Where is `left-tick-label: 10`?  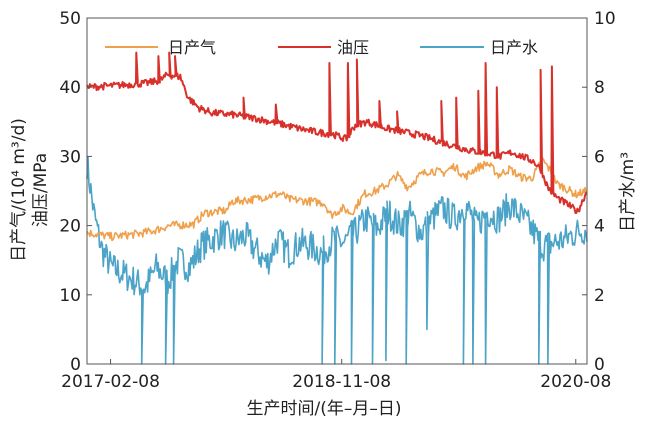 left-tick-label: 10 is located at coordinates (70, 296).